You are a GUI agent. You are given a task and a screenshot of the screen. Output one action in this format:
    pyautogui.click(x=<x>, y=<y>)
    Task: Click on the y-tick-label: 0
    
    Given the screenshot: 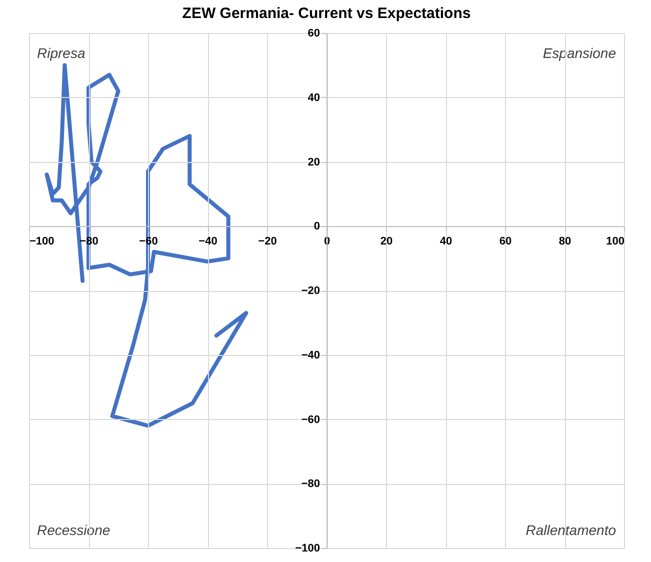 What is the action you would take?
    pyautogui.click(x=317, y=226)
    